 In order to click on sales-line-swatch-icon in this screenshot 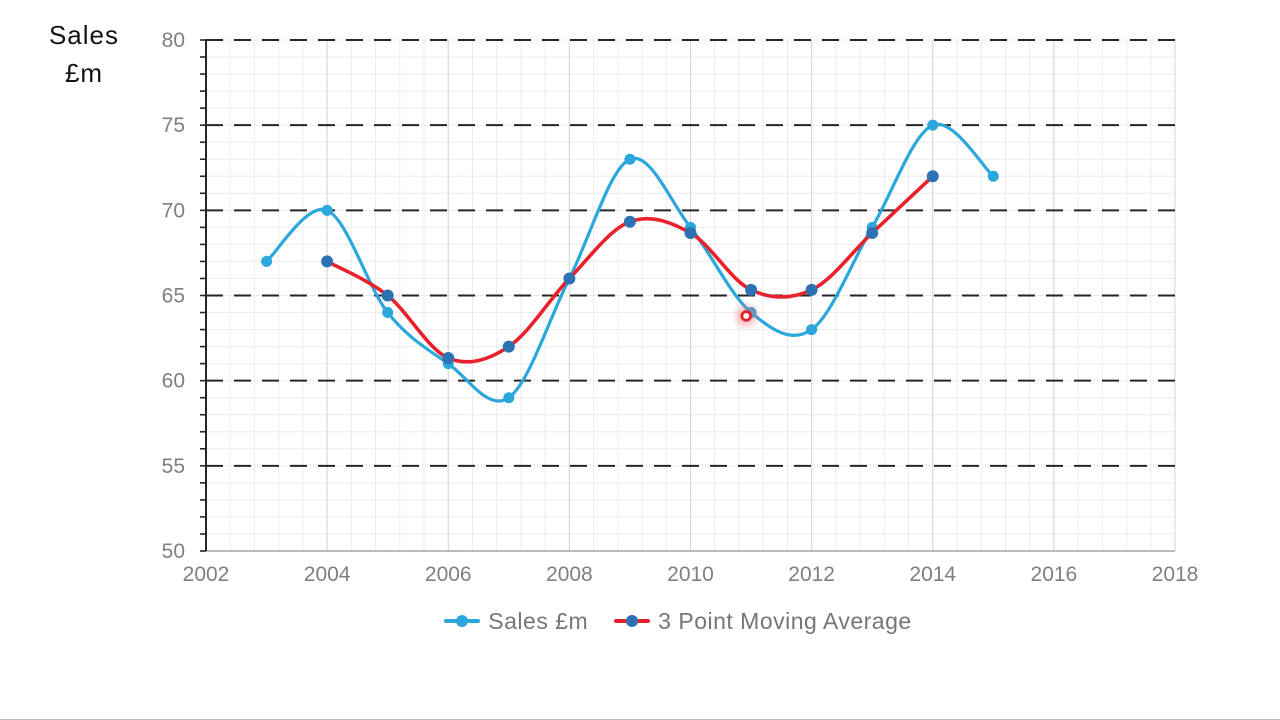, I will do `click(462, 621)`.